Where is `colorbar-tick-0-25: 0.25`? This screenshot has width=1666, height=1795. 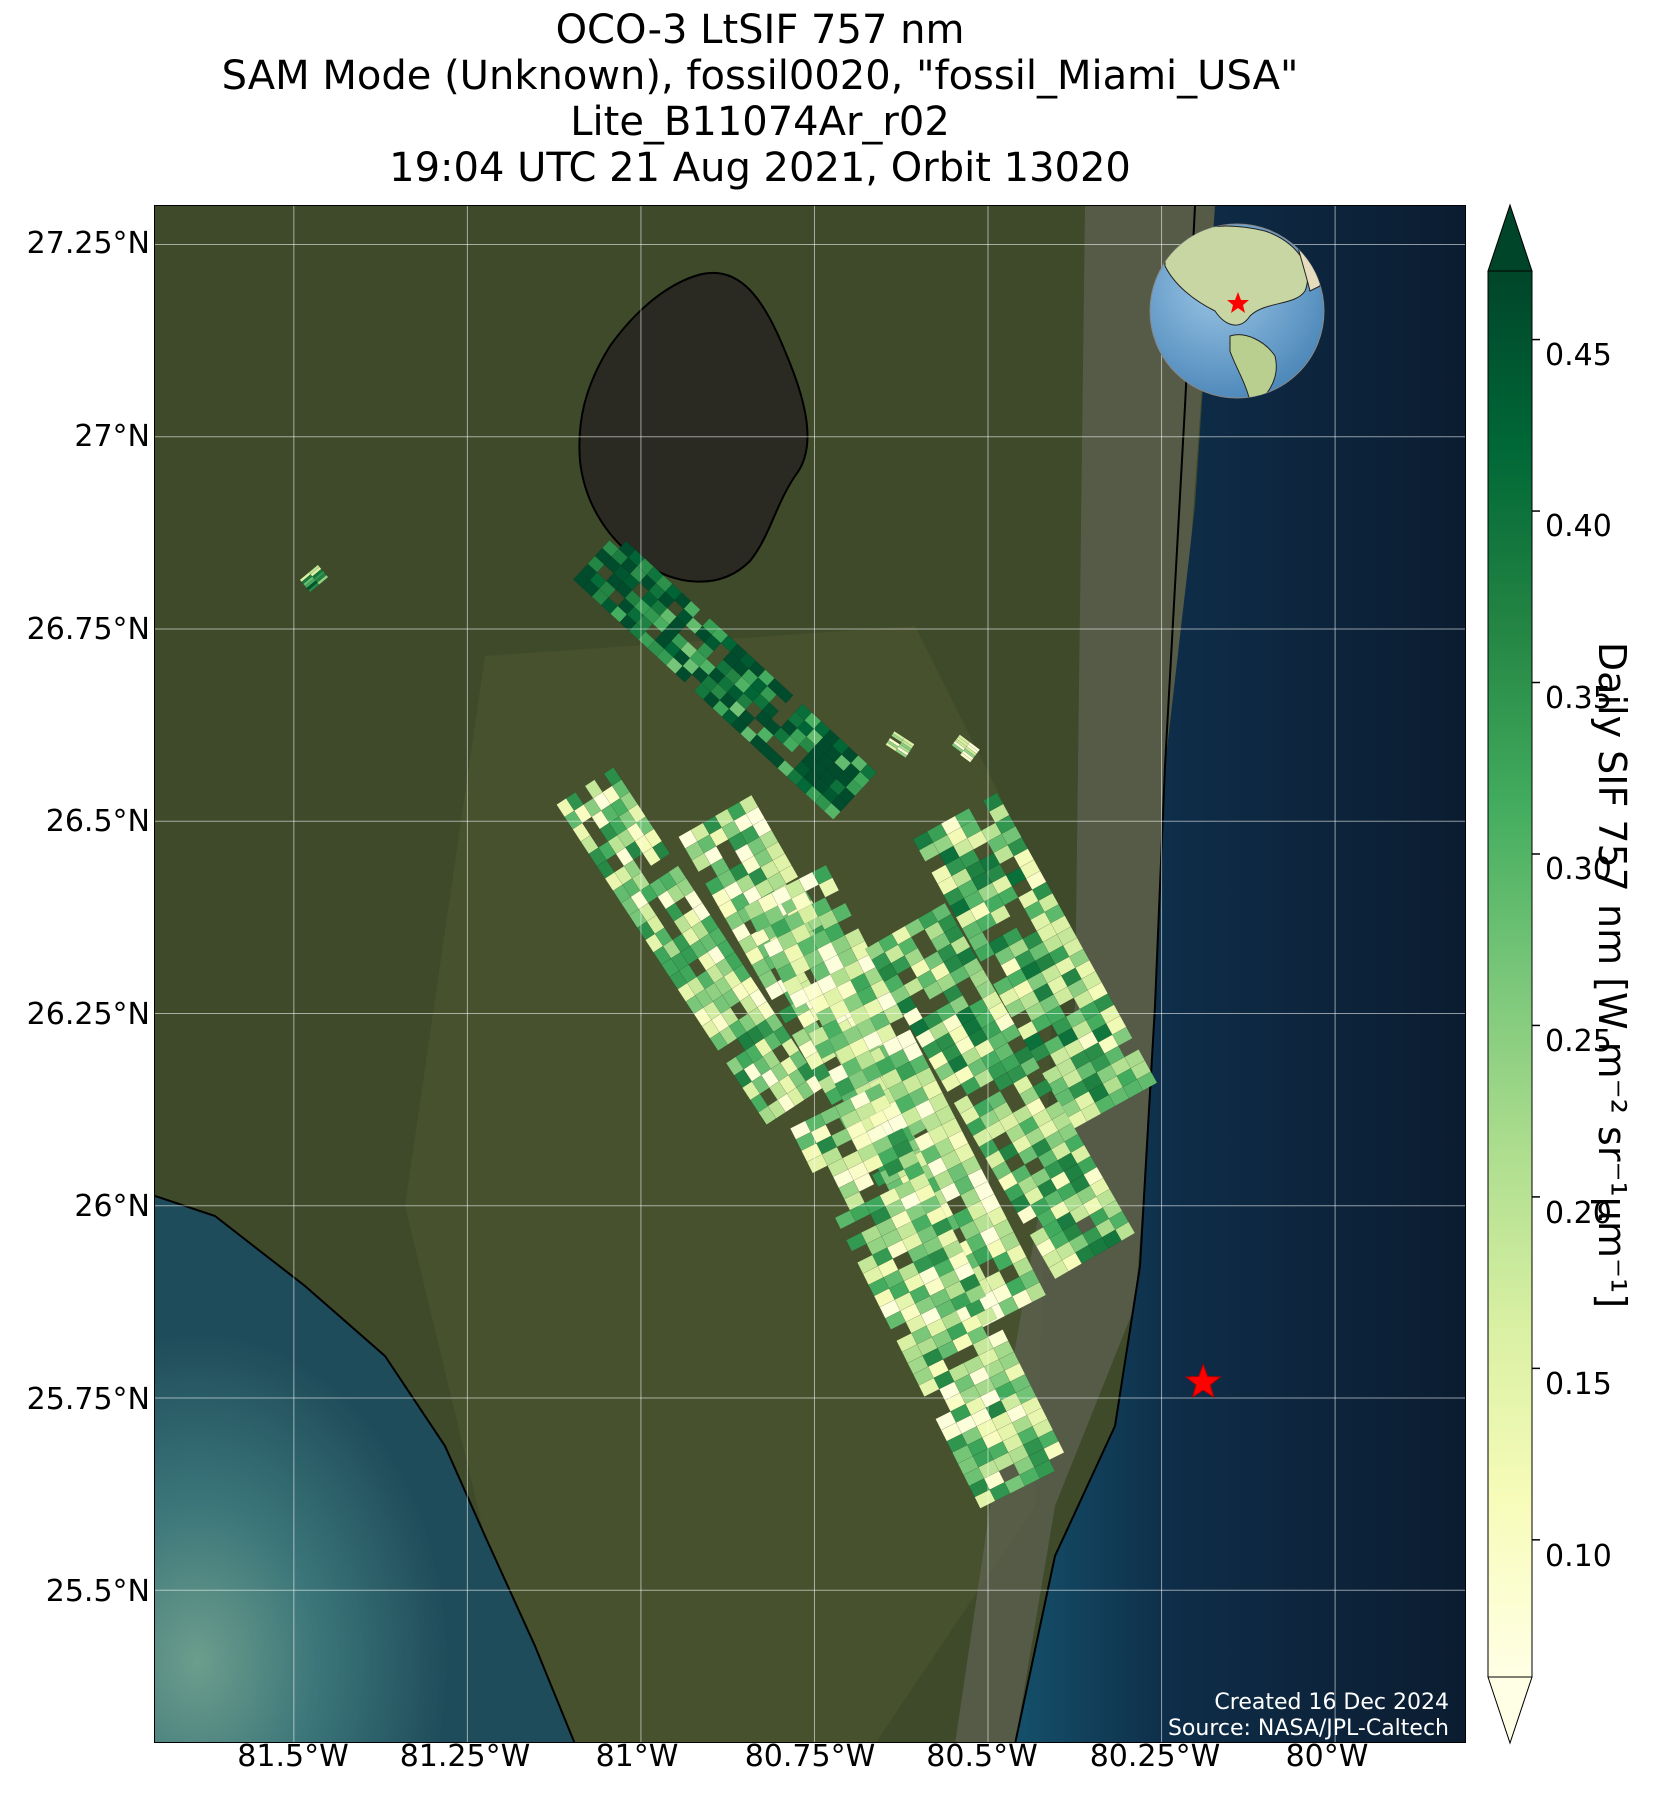 colorbar-tick-0-25: 0.25 is located at coordinates (1578, 1041).